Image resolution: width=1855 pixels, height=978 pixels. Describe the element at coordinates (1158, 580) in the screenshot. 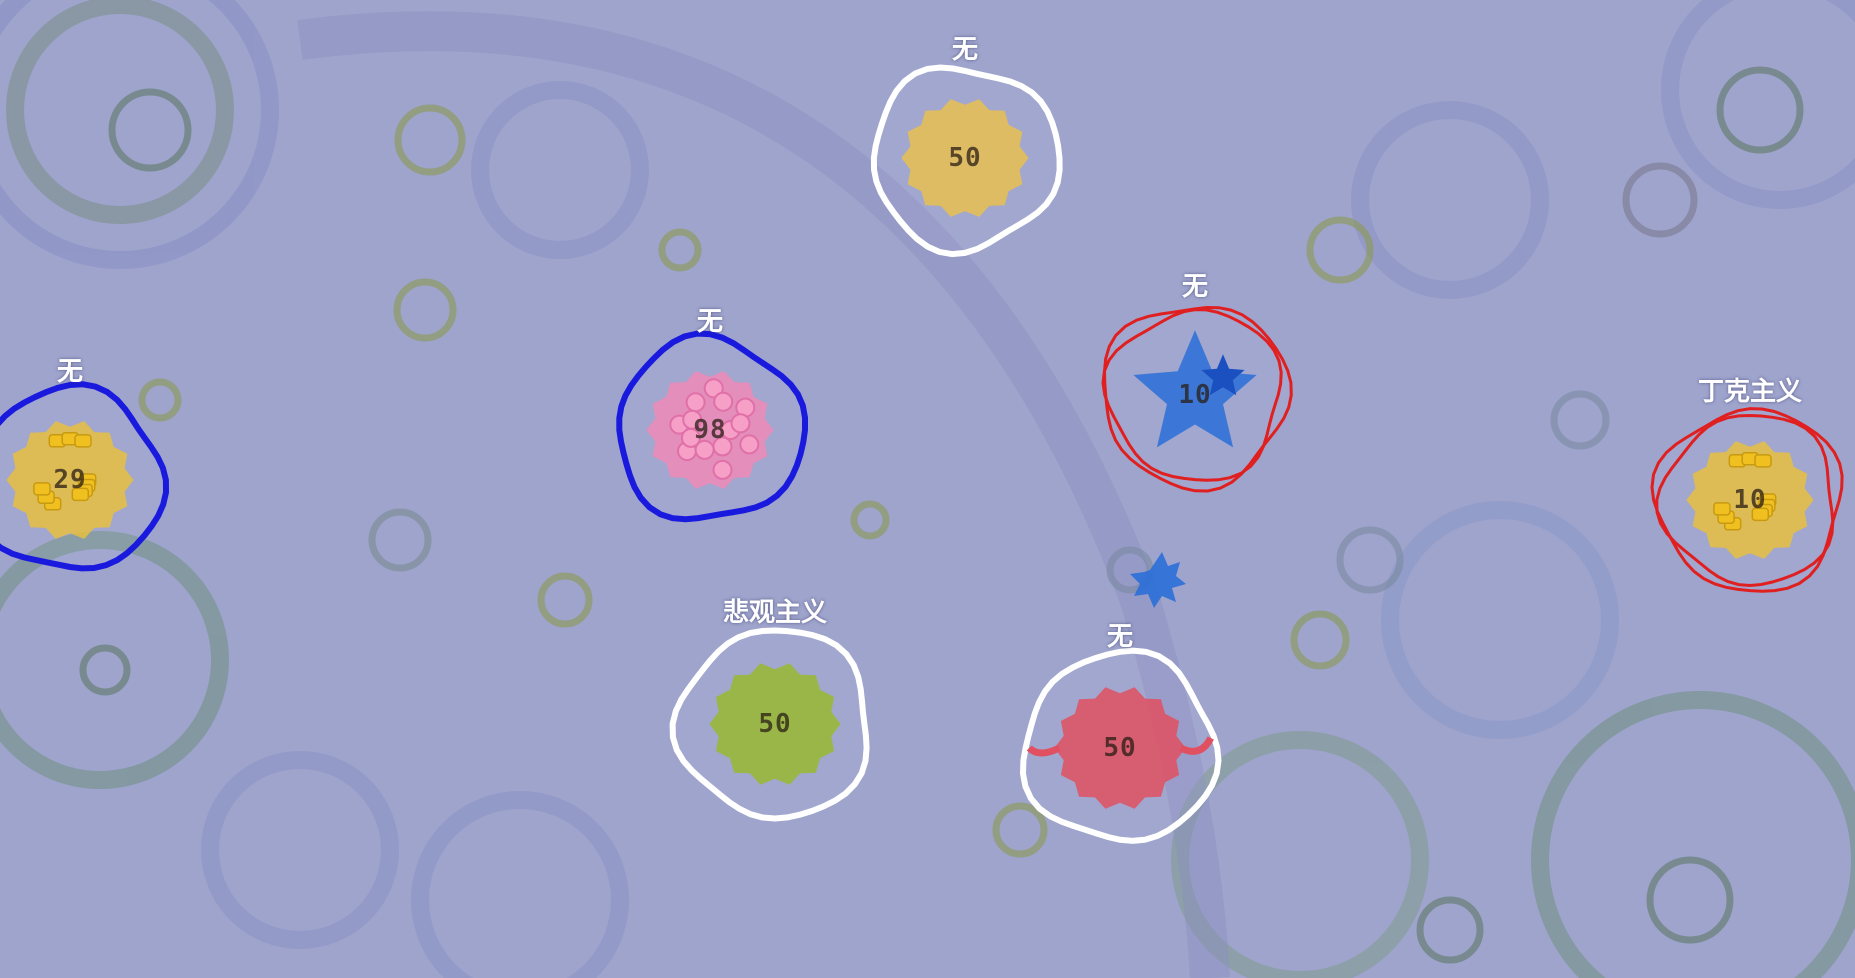

I see `floating-blue-creature` at that location.